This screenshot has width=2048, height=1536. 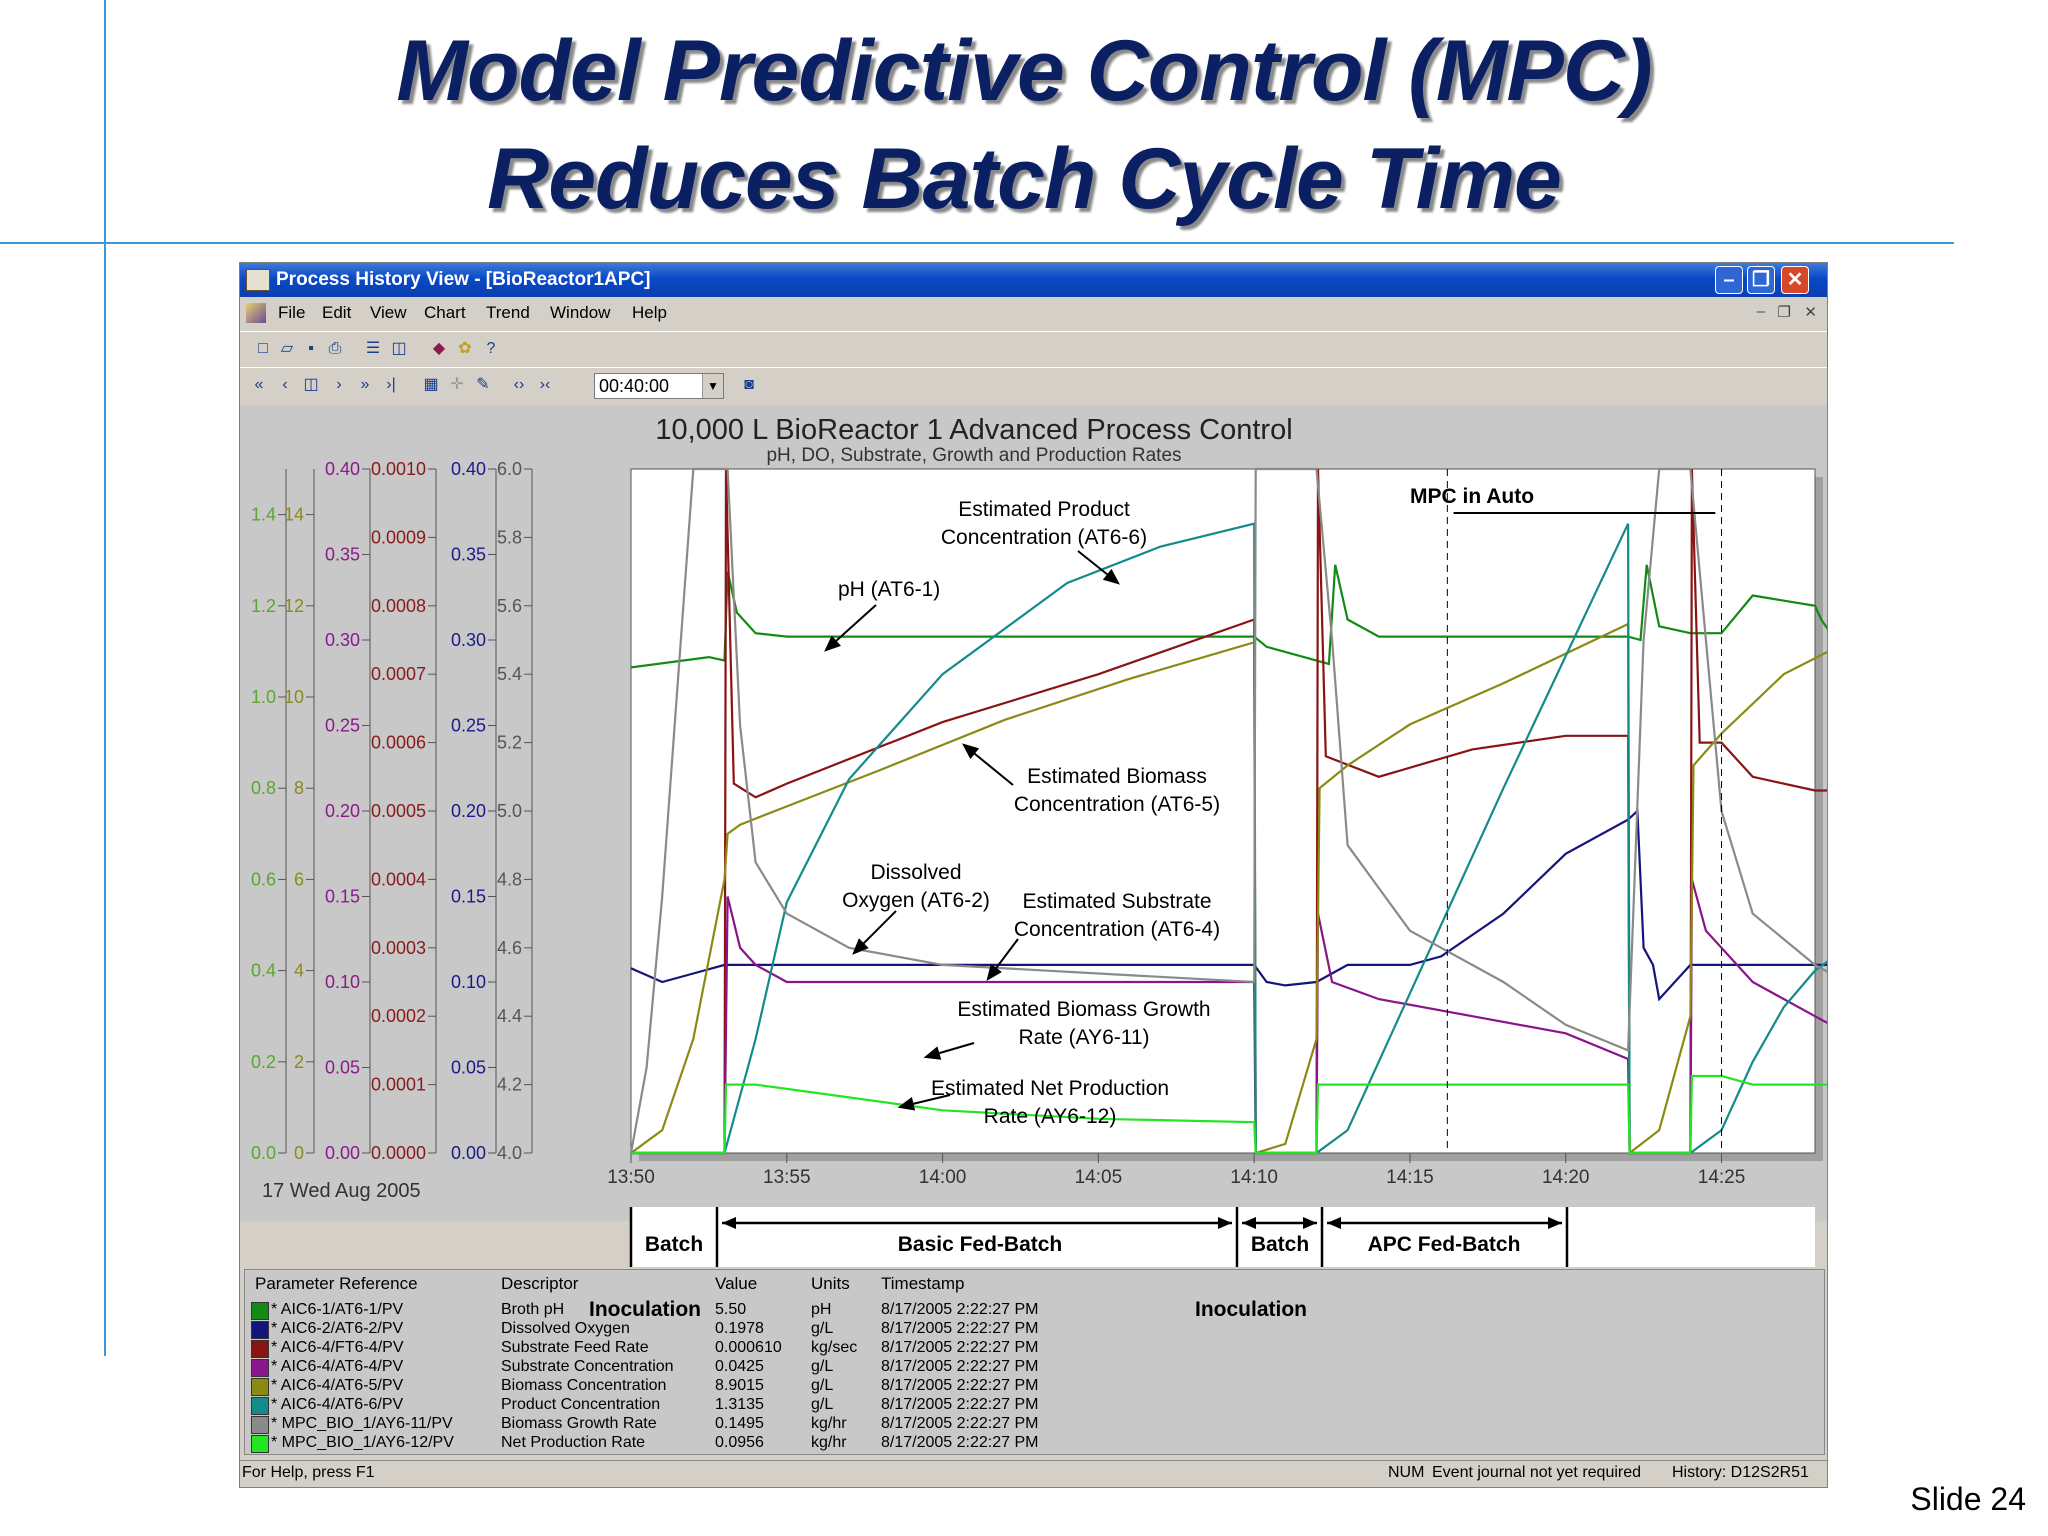 What do you see at coordinates (287, 348) in the screenshot?
I see `open-icon: ▱` at bounding box center [287, 348].